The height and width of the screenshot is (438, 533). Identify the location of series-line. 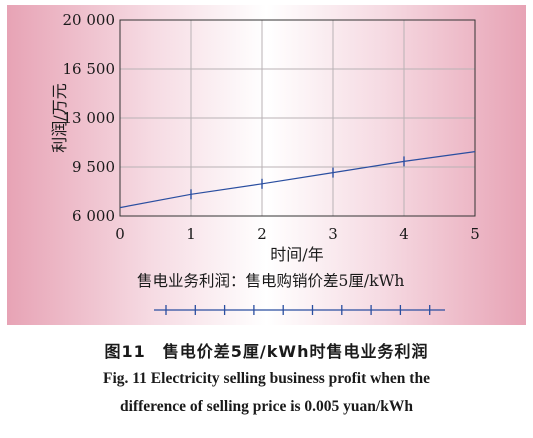
(297, 180).